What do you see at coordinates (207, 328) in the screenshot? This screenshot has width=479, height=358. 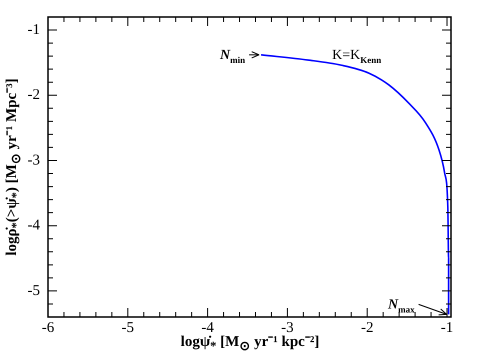 I see `x-tick-label: -4` at bounding box center [207, 328].